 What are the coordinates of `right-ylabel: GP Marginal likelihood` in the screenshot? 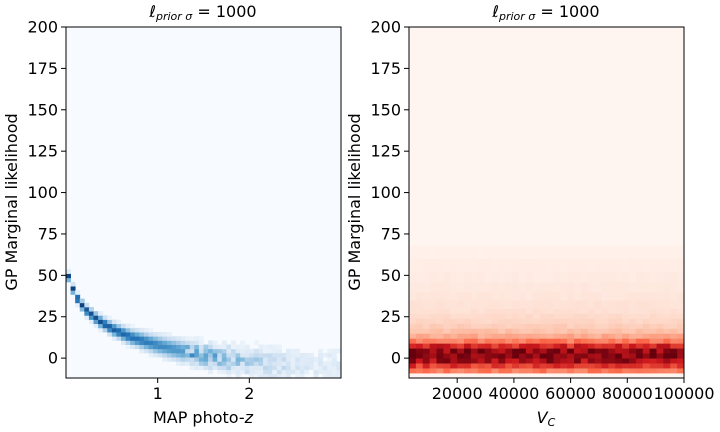 It's located at (354, 201).